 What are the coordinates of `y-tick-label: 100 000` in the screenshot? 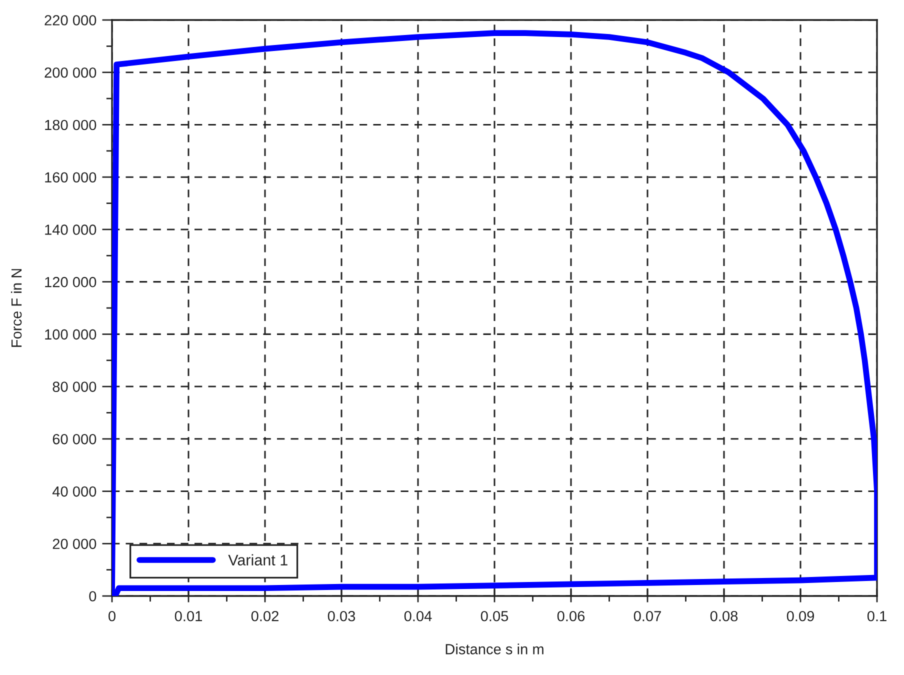 It's located at (70, 334).